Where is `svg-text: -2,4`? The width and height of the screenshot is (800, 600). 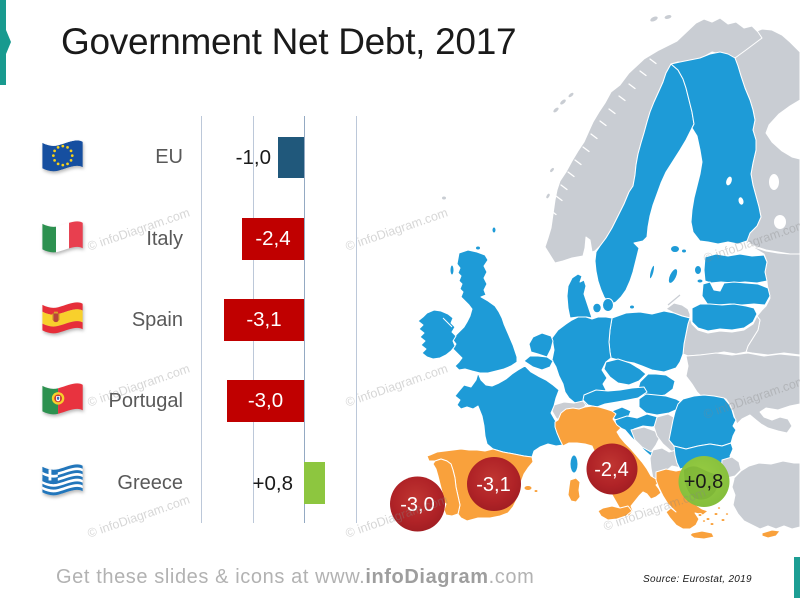
svg-text: -2,4 is located at coordinates (611, 470).